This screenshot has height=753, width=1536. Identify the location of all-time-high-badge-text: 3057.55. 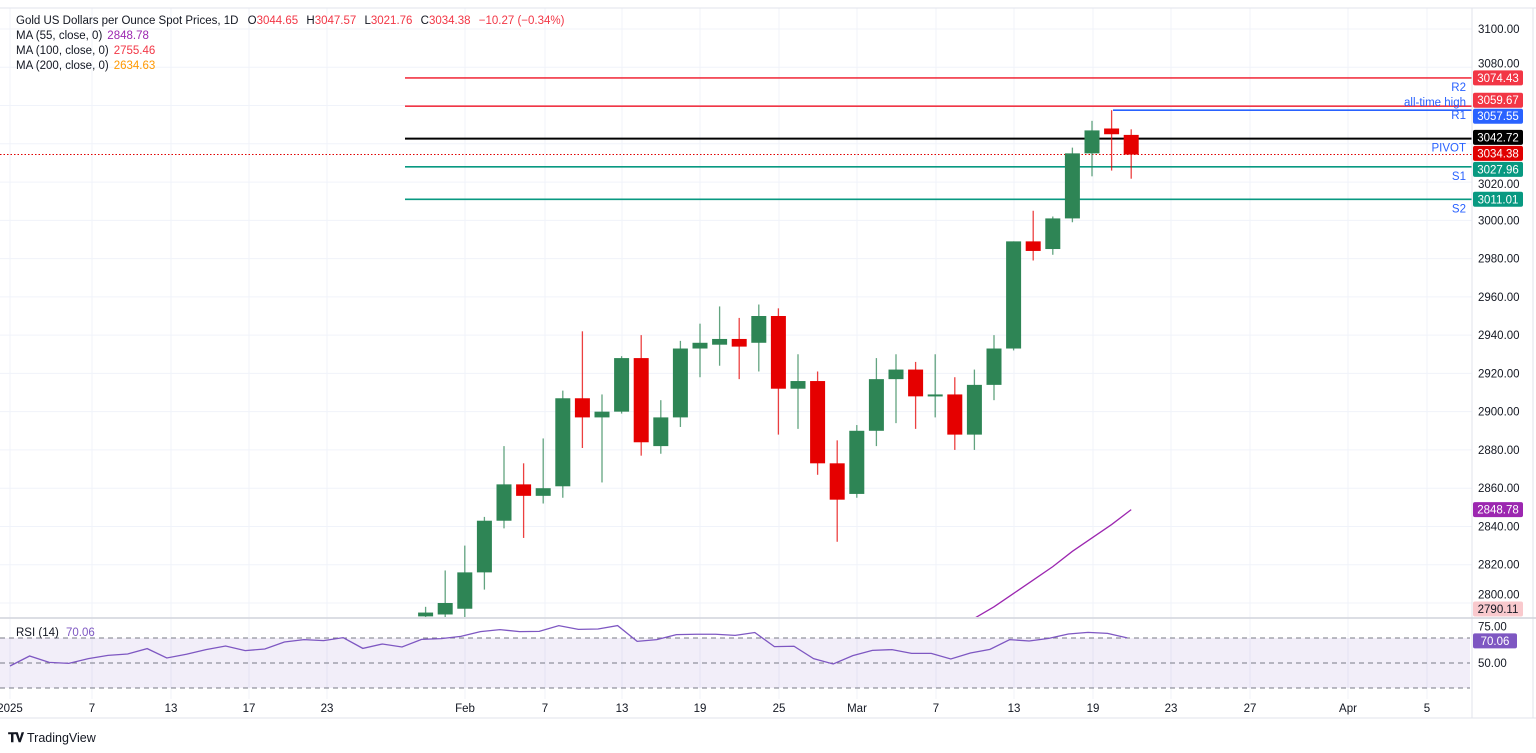
(1498, 117).